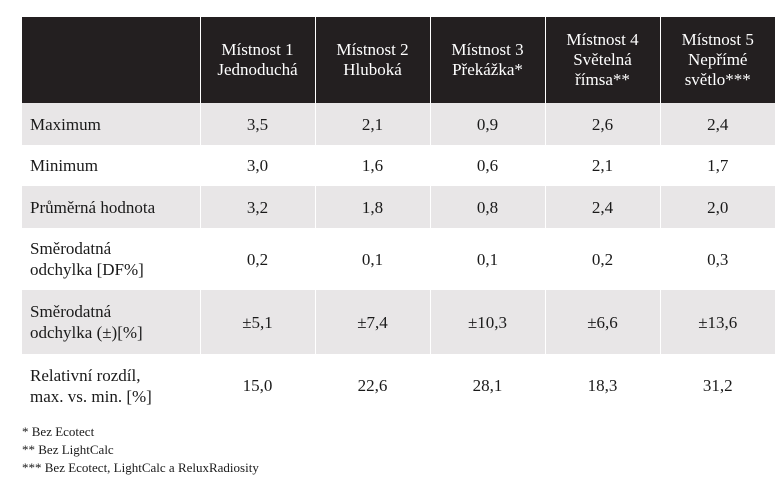 Image resolution: width=777 pixels, height=482 pixels. I want to click on table-row-average: Průměrná hodnota 3,2 1,8 0,8 2,4 2,0, so click(398, 207).